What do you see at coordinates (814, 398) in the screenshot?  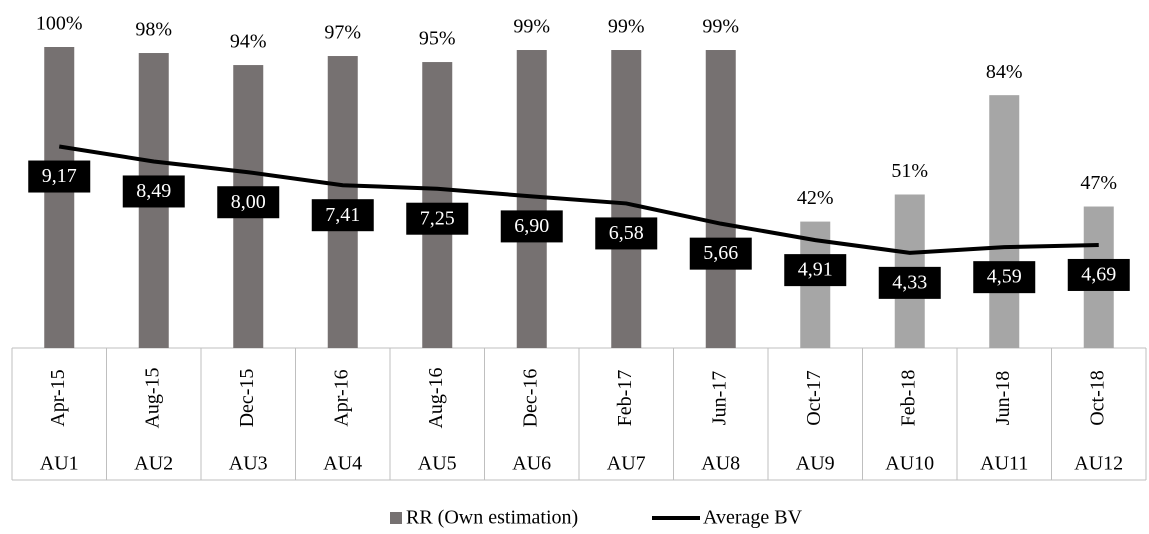 I see `x-tick-label: Oct-17` at bounding box center [814, 398].